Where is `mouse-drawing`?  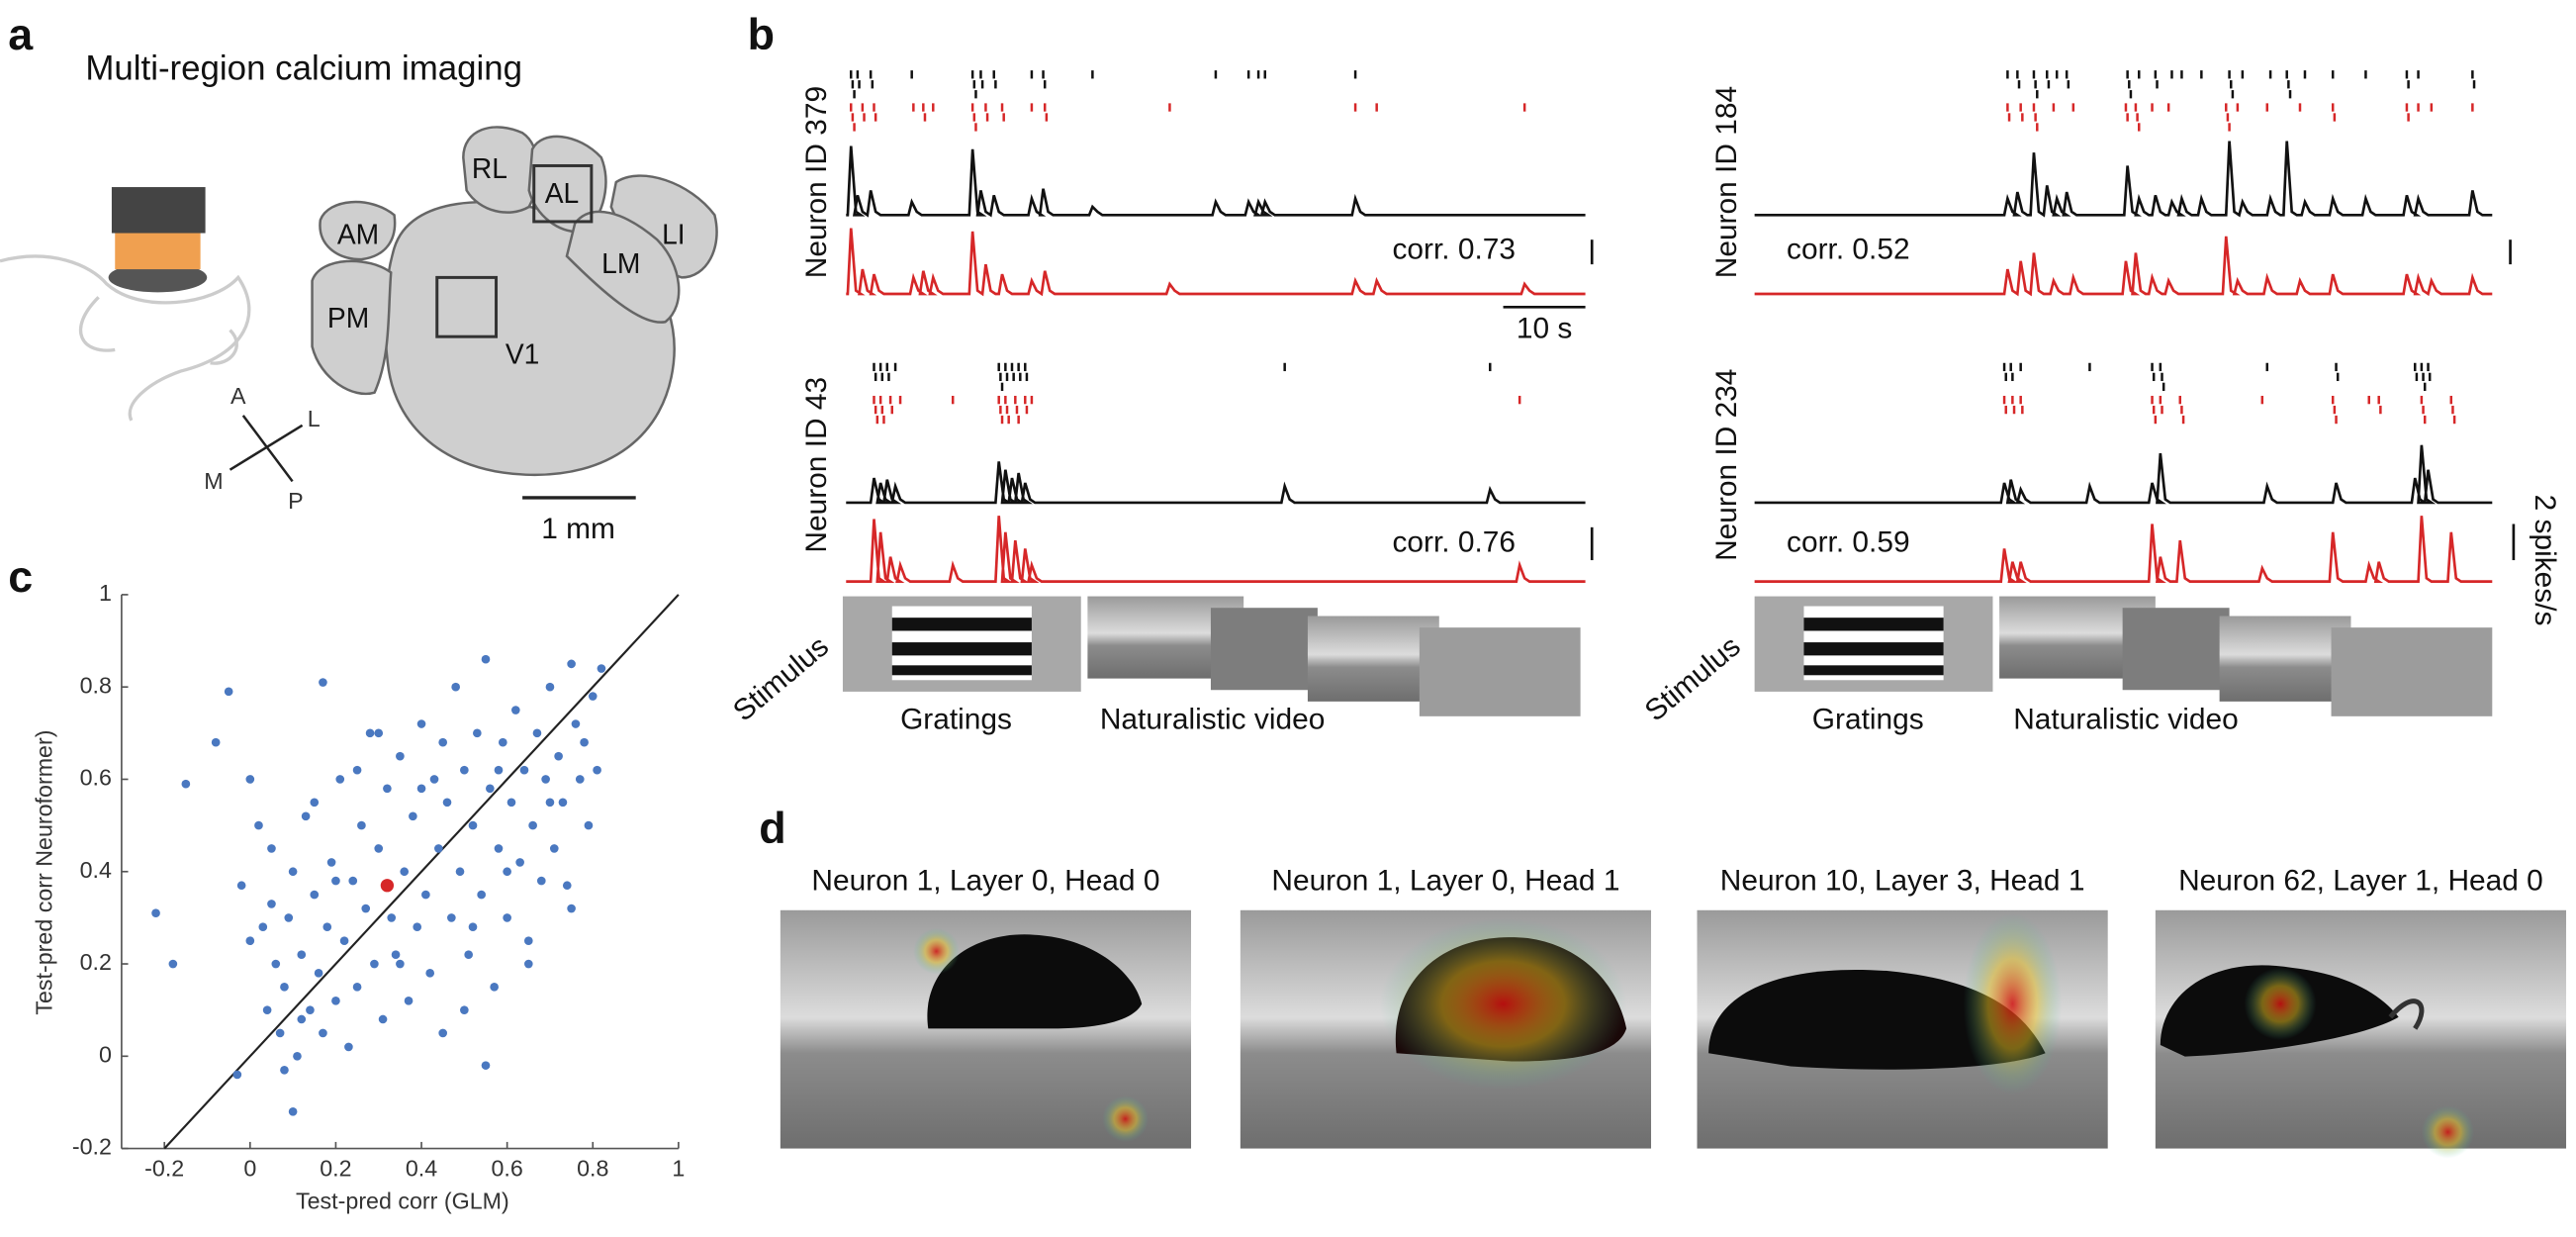 mouse-drawing is located at coordinates (125, 338).